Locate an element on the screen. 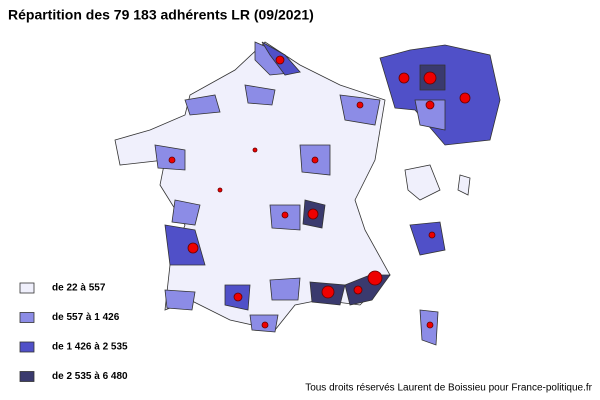 The width and height of the screenshot is (600, 400). legend-label: de 1 426 à 2 535 is located at coordinates (90, 347).